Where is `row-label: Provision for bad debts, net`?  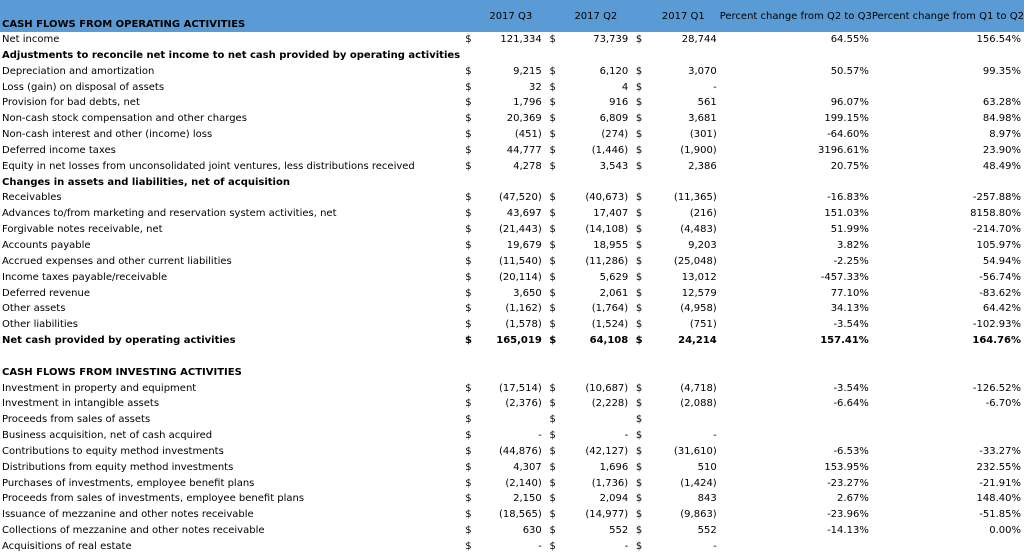
row-label: Provision for bad debts, net is located at coordinates (71, 103).